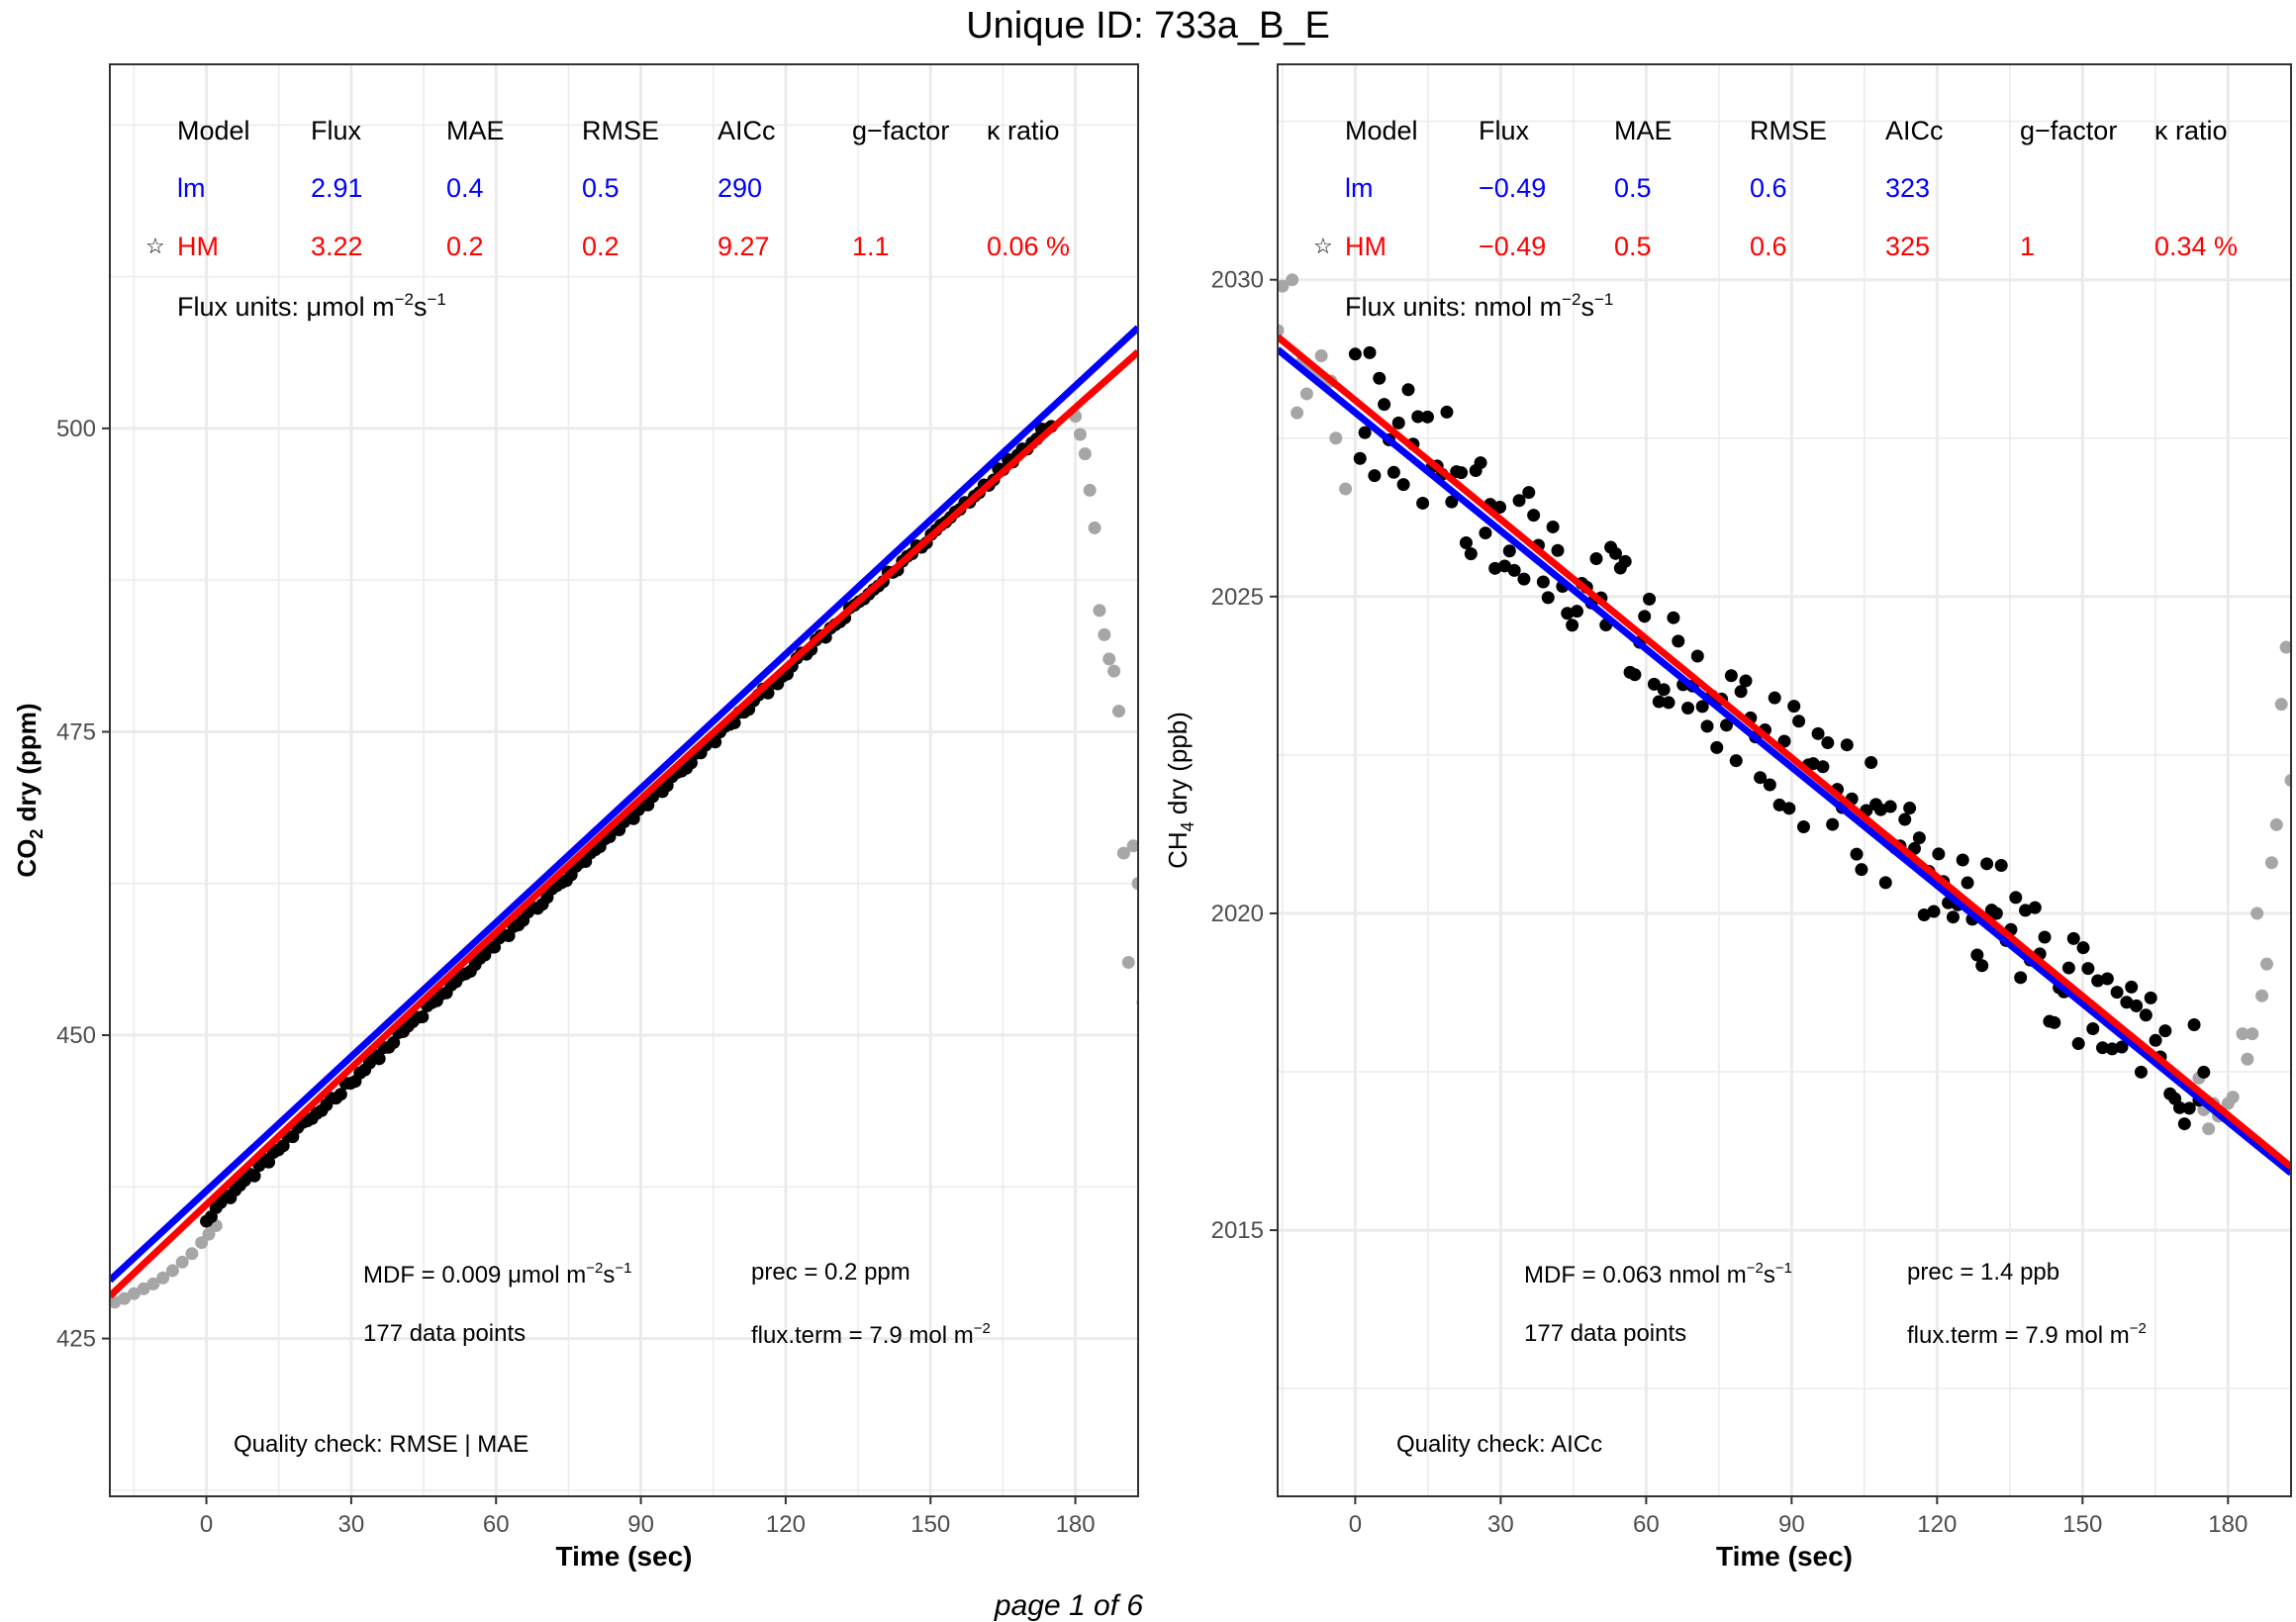 Image resolution: width=2296 pixels, height=1622 pixels. Describe the element at coordinates (2027, 246) in the screenshot. I see `table-cell-g-factor: 1` at that location.